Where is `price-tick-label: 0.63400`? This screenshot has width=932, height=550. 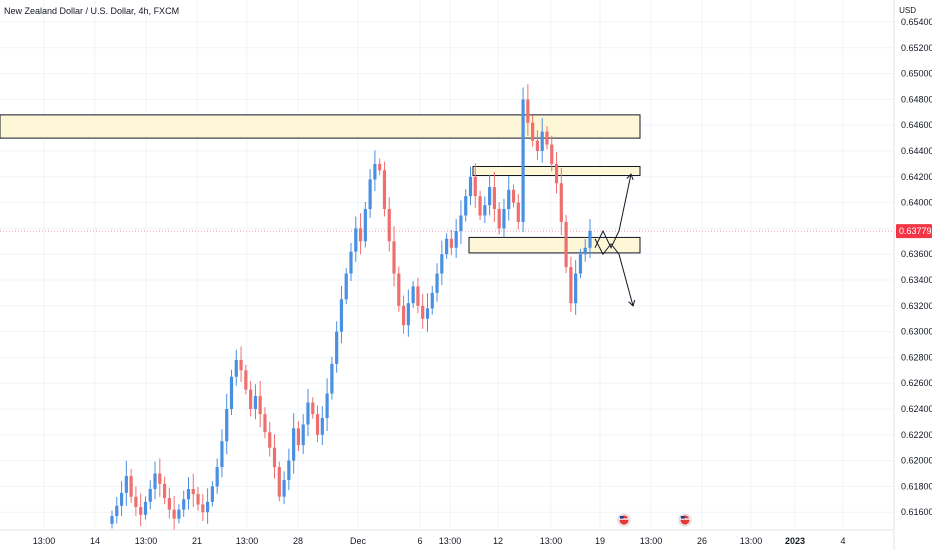
price-tick-label: 0.63400 is located at coordinates (916, 280).